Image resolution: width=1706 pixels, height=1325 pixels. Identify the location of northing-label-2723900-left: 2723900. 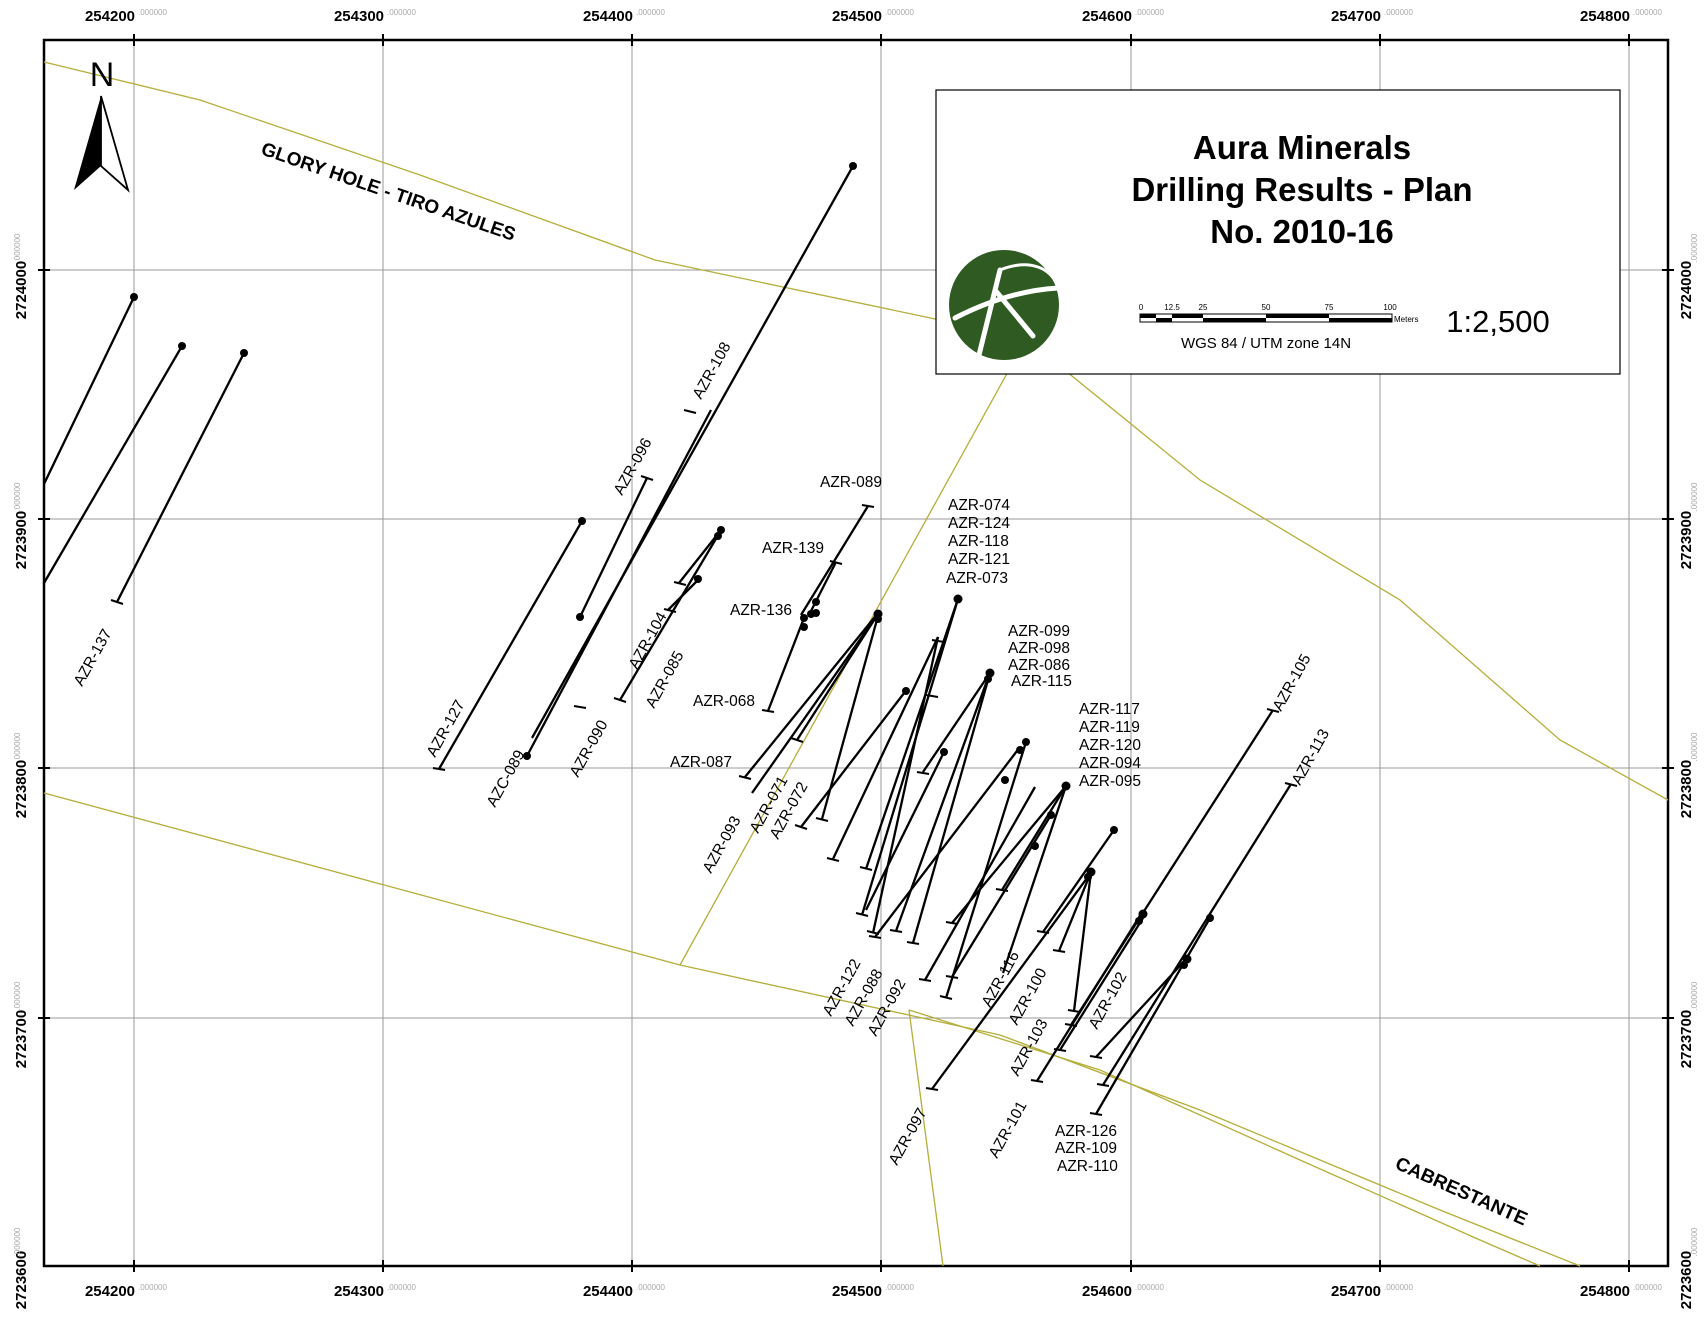
(21, 540).